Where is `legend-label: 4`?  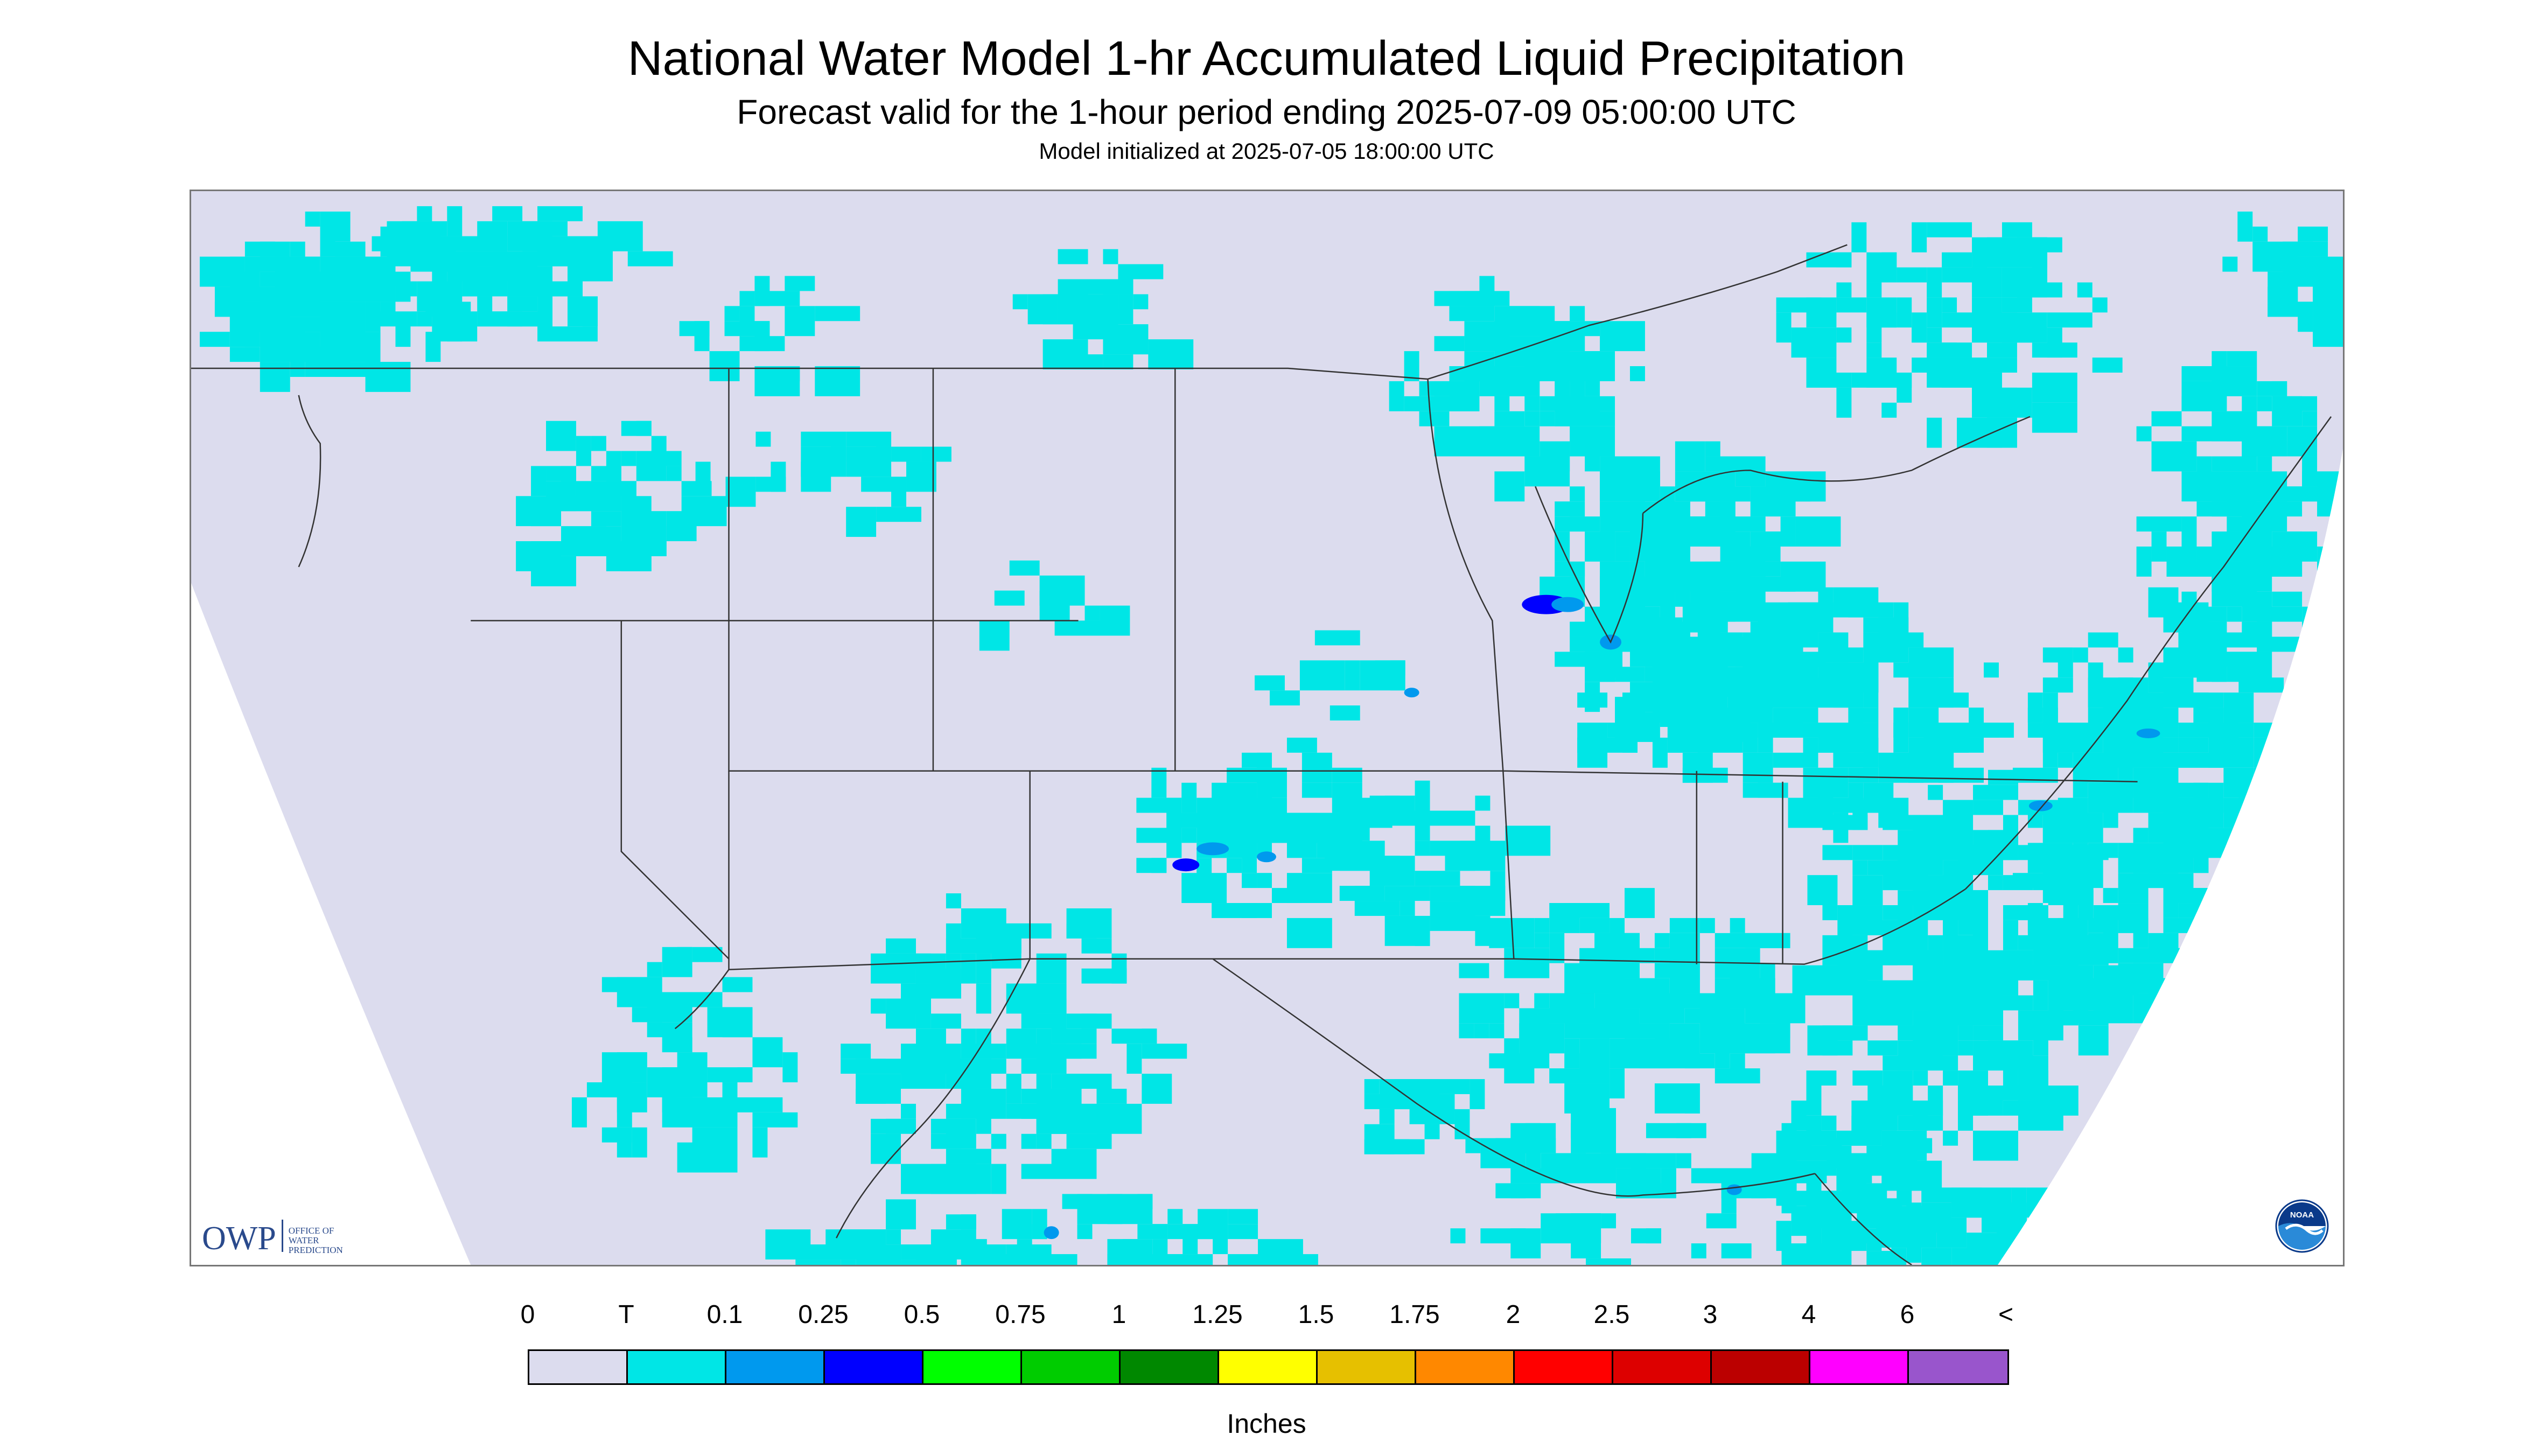
legend-label: 4 is located at coordinates (1809, 1314).